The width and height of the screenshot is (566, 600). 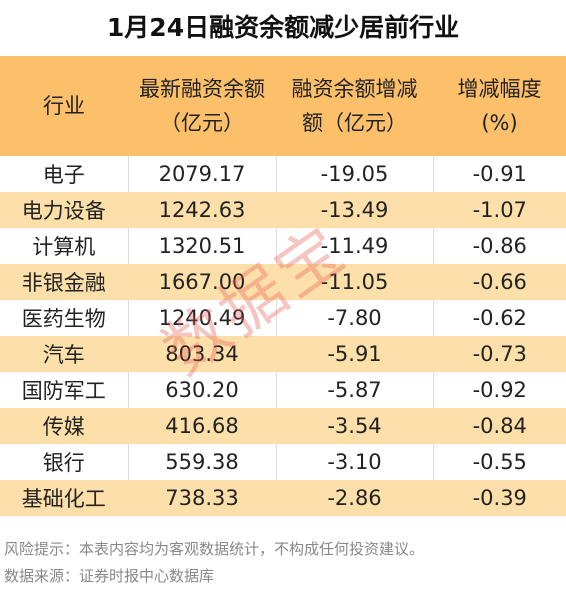 What do you see at coordinates (63, 319) in the screenshot?
I see `table-cell: 医药生物` at bounding box center [63, 319].